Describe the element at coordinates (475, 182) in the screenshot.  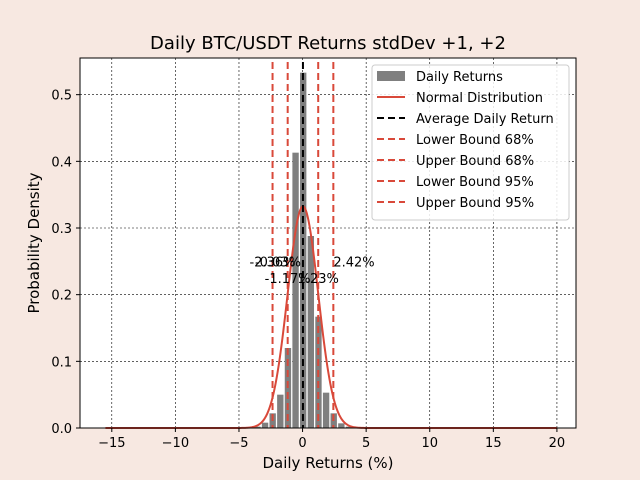
I see `legend-label: Lower Bound 95%` at that location.